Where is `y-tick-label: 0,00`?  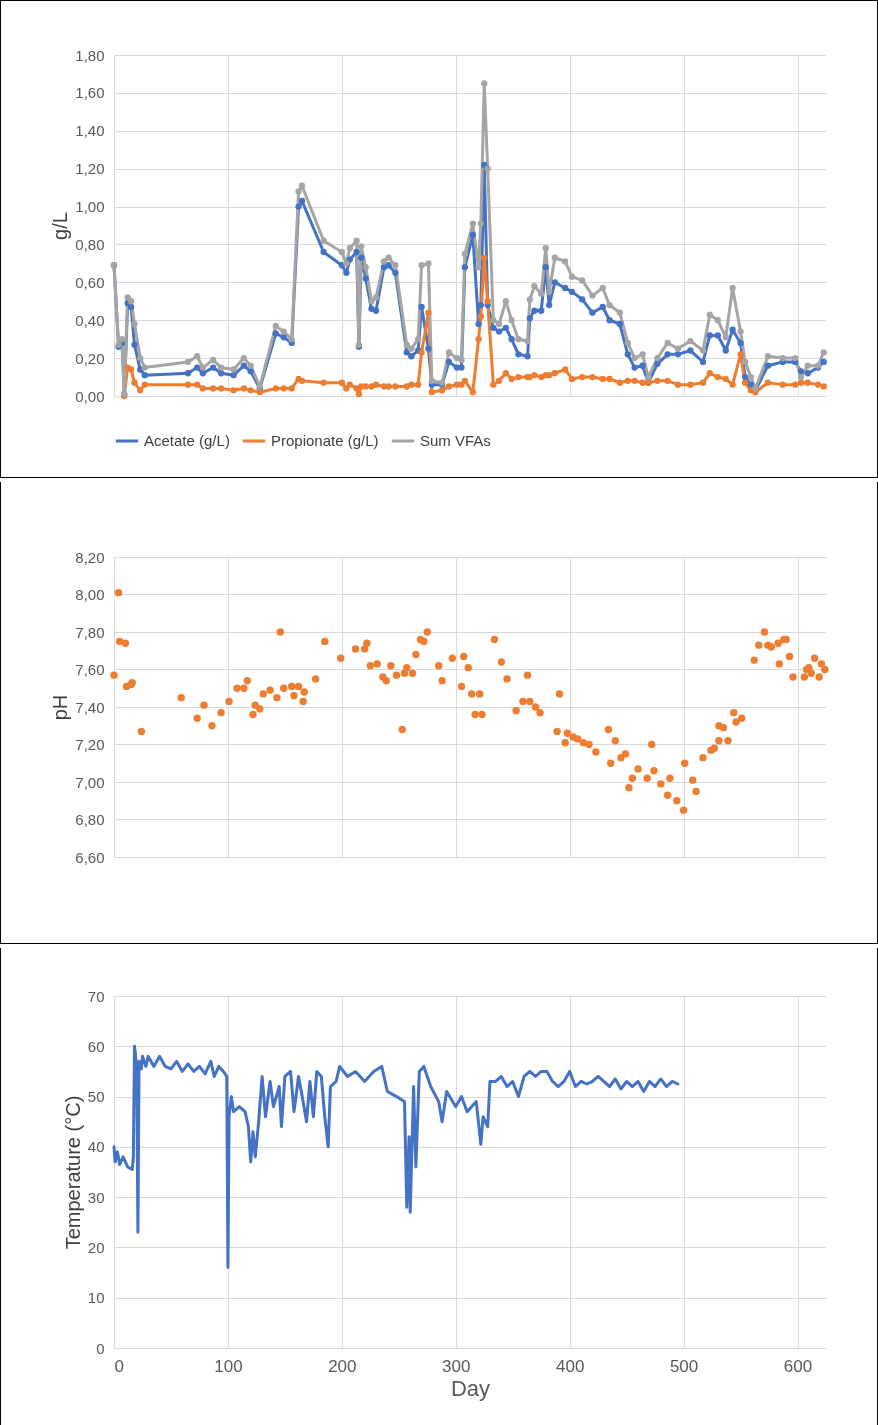
y-tick-label: 0,00 is located at coordinates (90, 396).